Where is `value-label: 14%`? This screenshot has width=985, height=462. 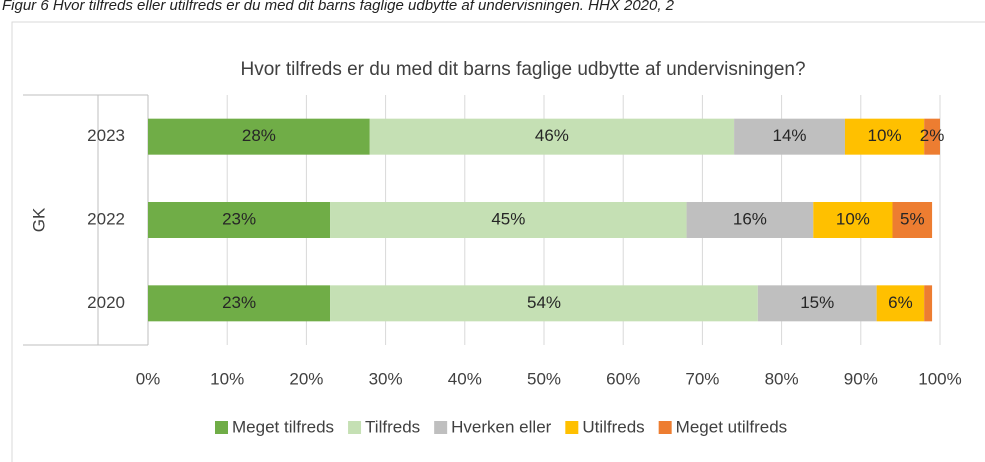
value-label: 14% is located at coordinates (790, 135).